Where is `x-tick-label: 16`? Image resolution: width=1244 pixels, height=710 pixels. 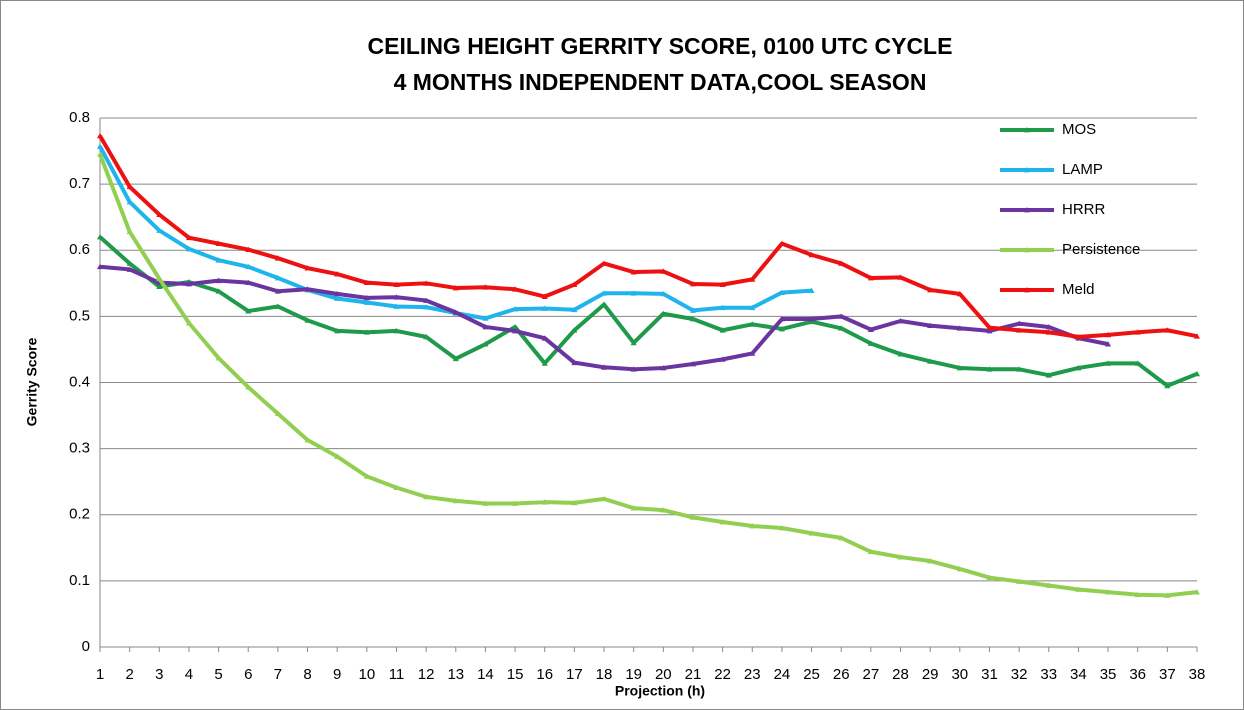 x-tick-label: 16 is located at coordinates (544, 674).